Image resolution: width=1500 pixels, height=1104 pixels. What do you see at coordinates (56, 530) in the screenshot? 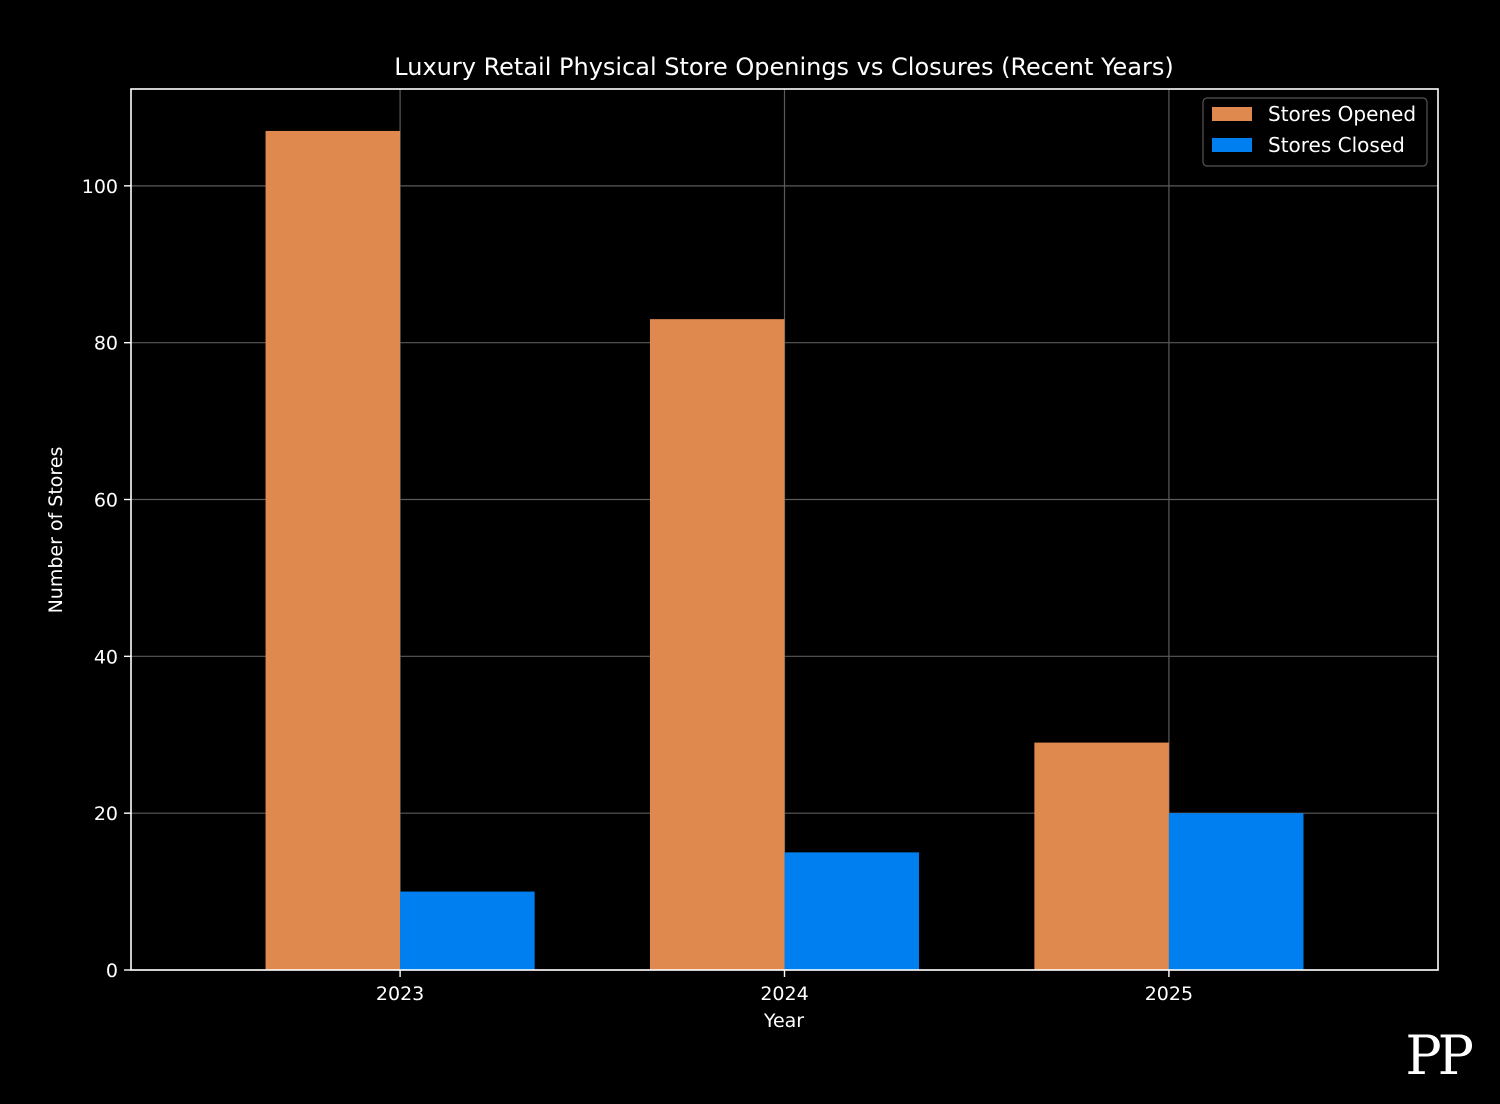
I see `y-axis-label: Number of Stores` at bounding box center [56, 530].